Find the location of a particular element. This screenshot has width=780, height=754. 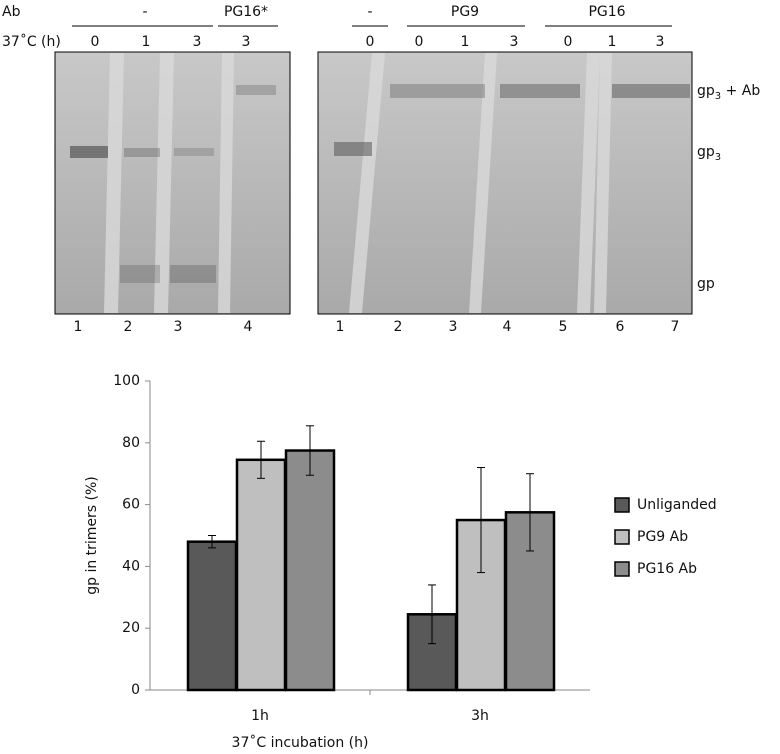

x-axis-title: 37˚C incubation (h) is located at coordinates (300, 742).